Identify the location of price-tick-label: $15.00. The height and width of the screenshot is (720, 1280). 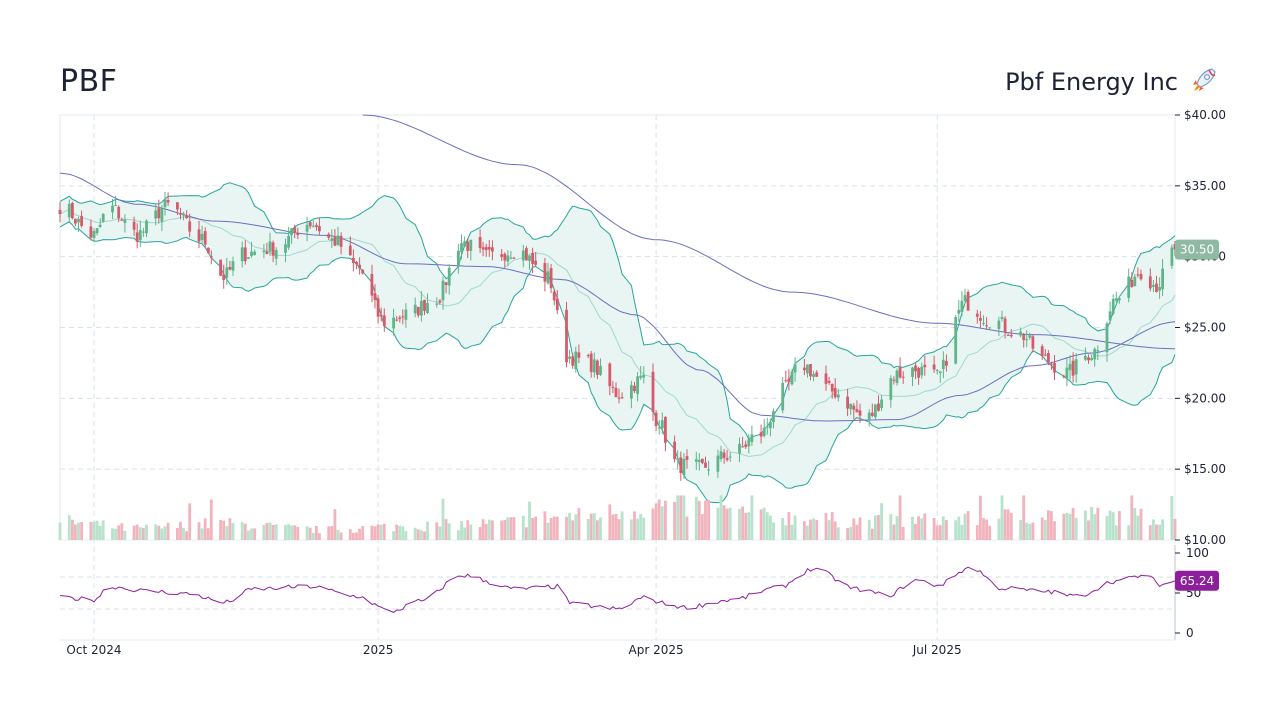
(1205, 469).